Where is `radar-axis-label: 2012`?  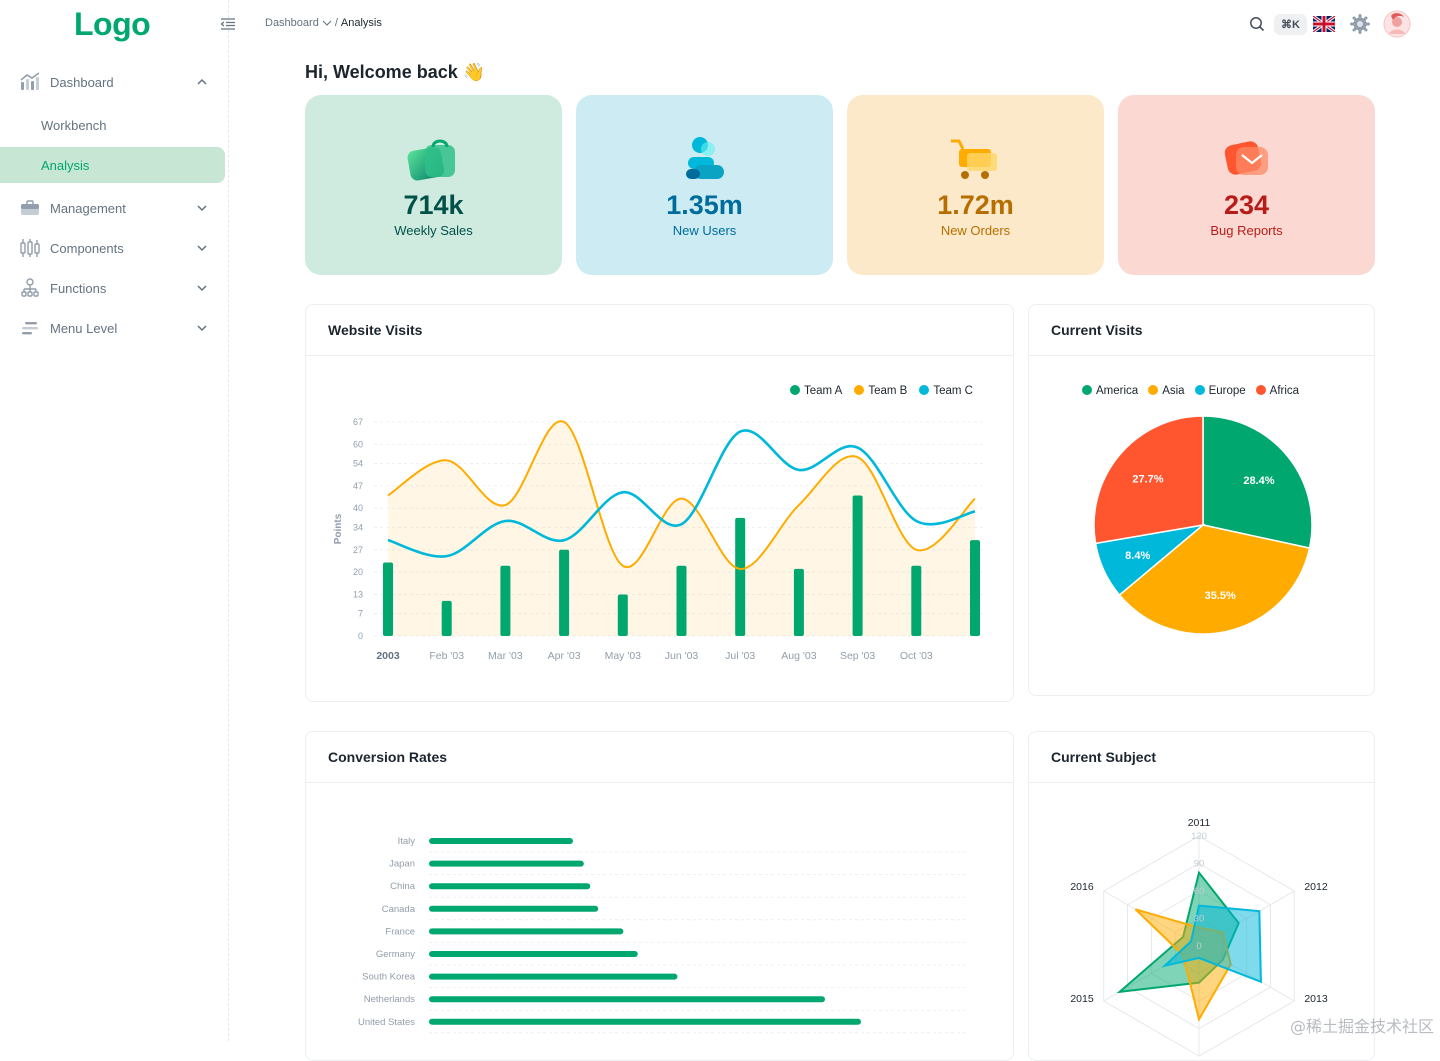
radar-axis-label: 2012 is located at coordinates (1316, 887).